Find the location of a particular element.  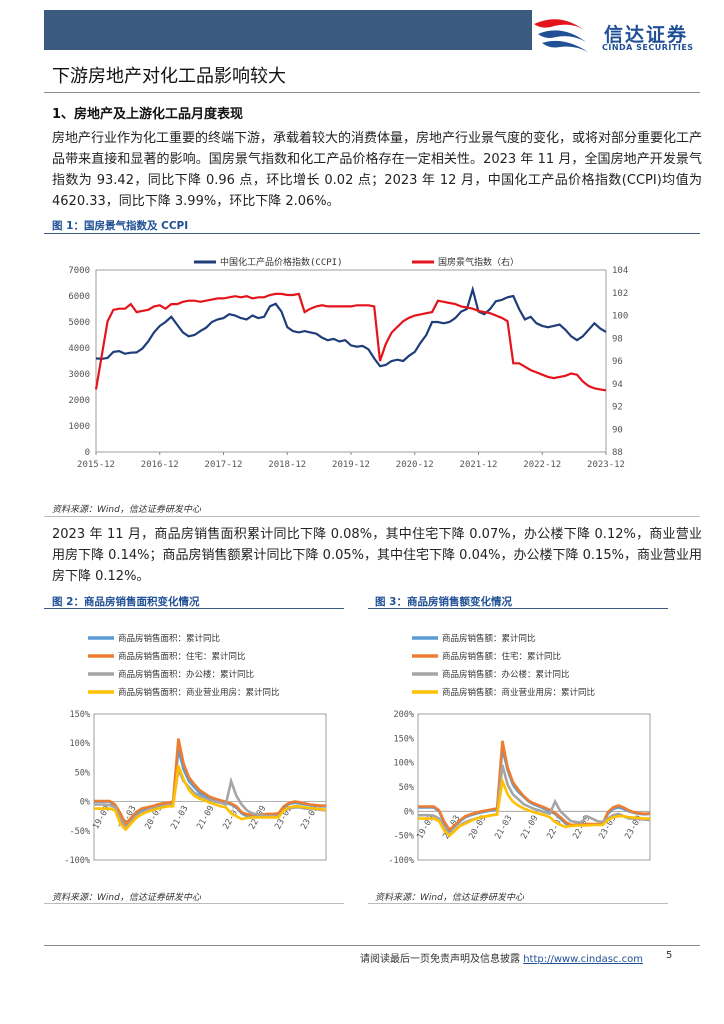

y-right-tick-label: 102 is located at coordinates (620, 294).